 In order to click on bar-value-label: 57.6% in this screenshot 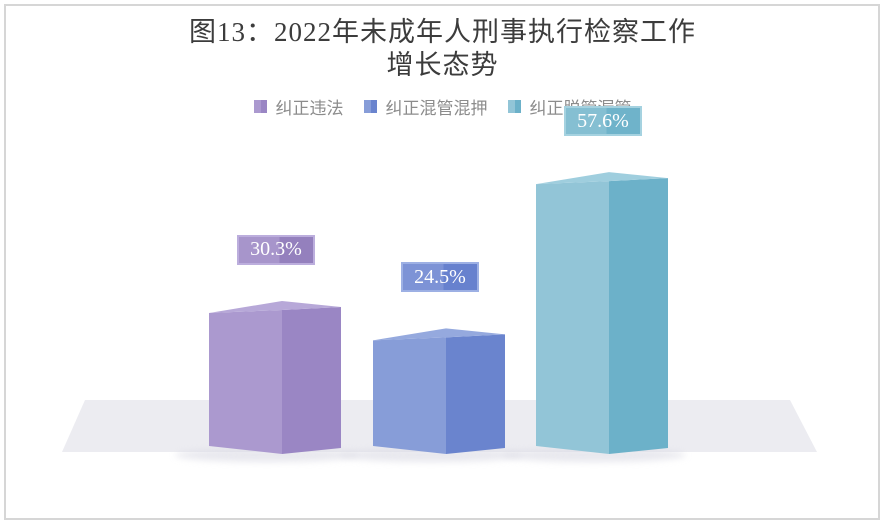, I will do `click(603, 121)`.